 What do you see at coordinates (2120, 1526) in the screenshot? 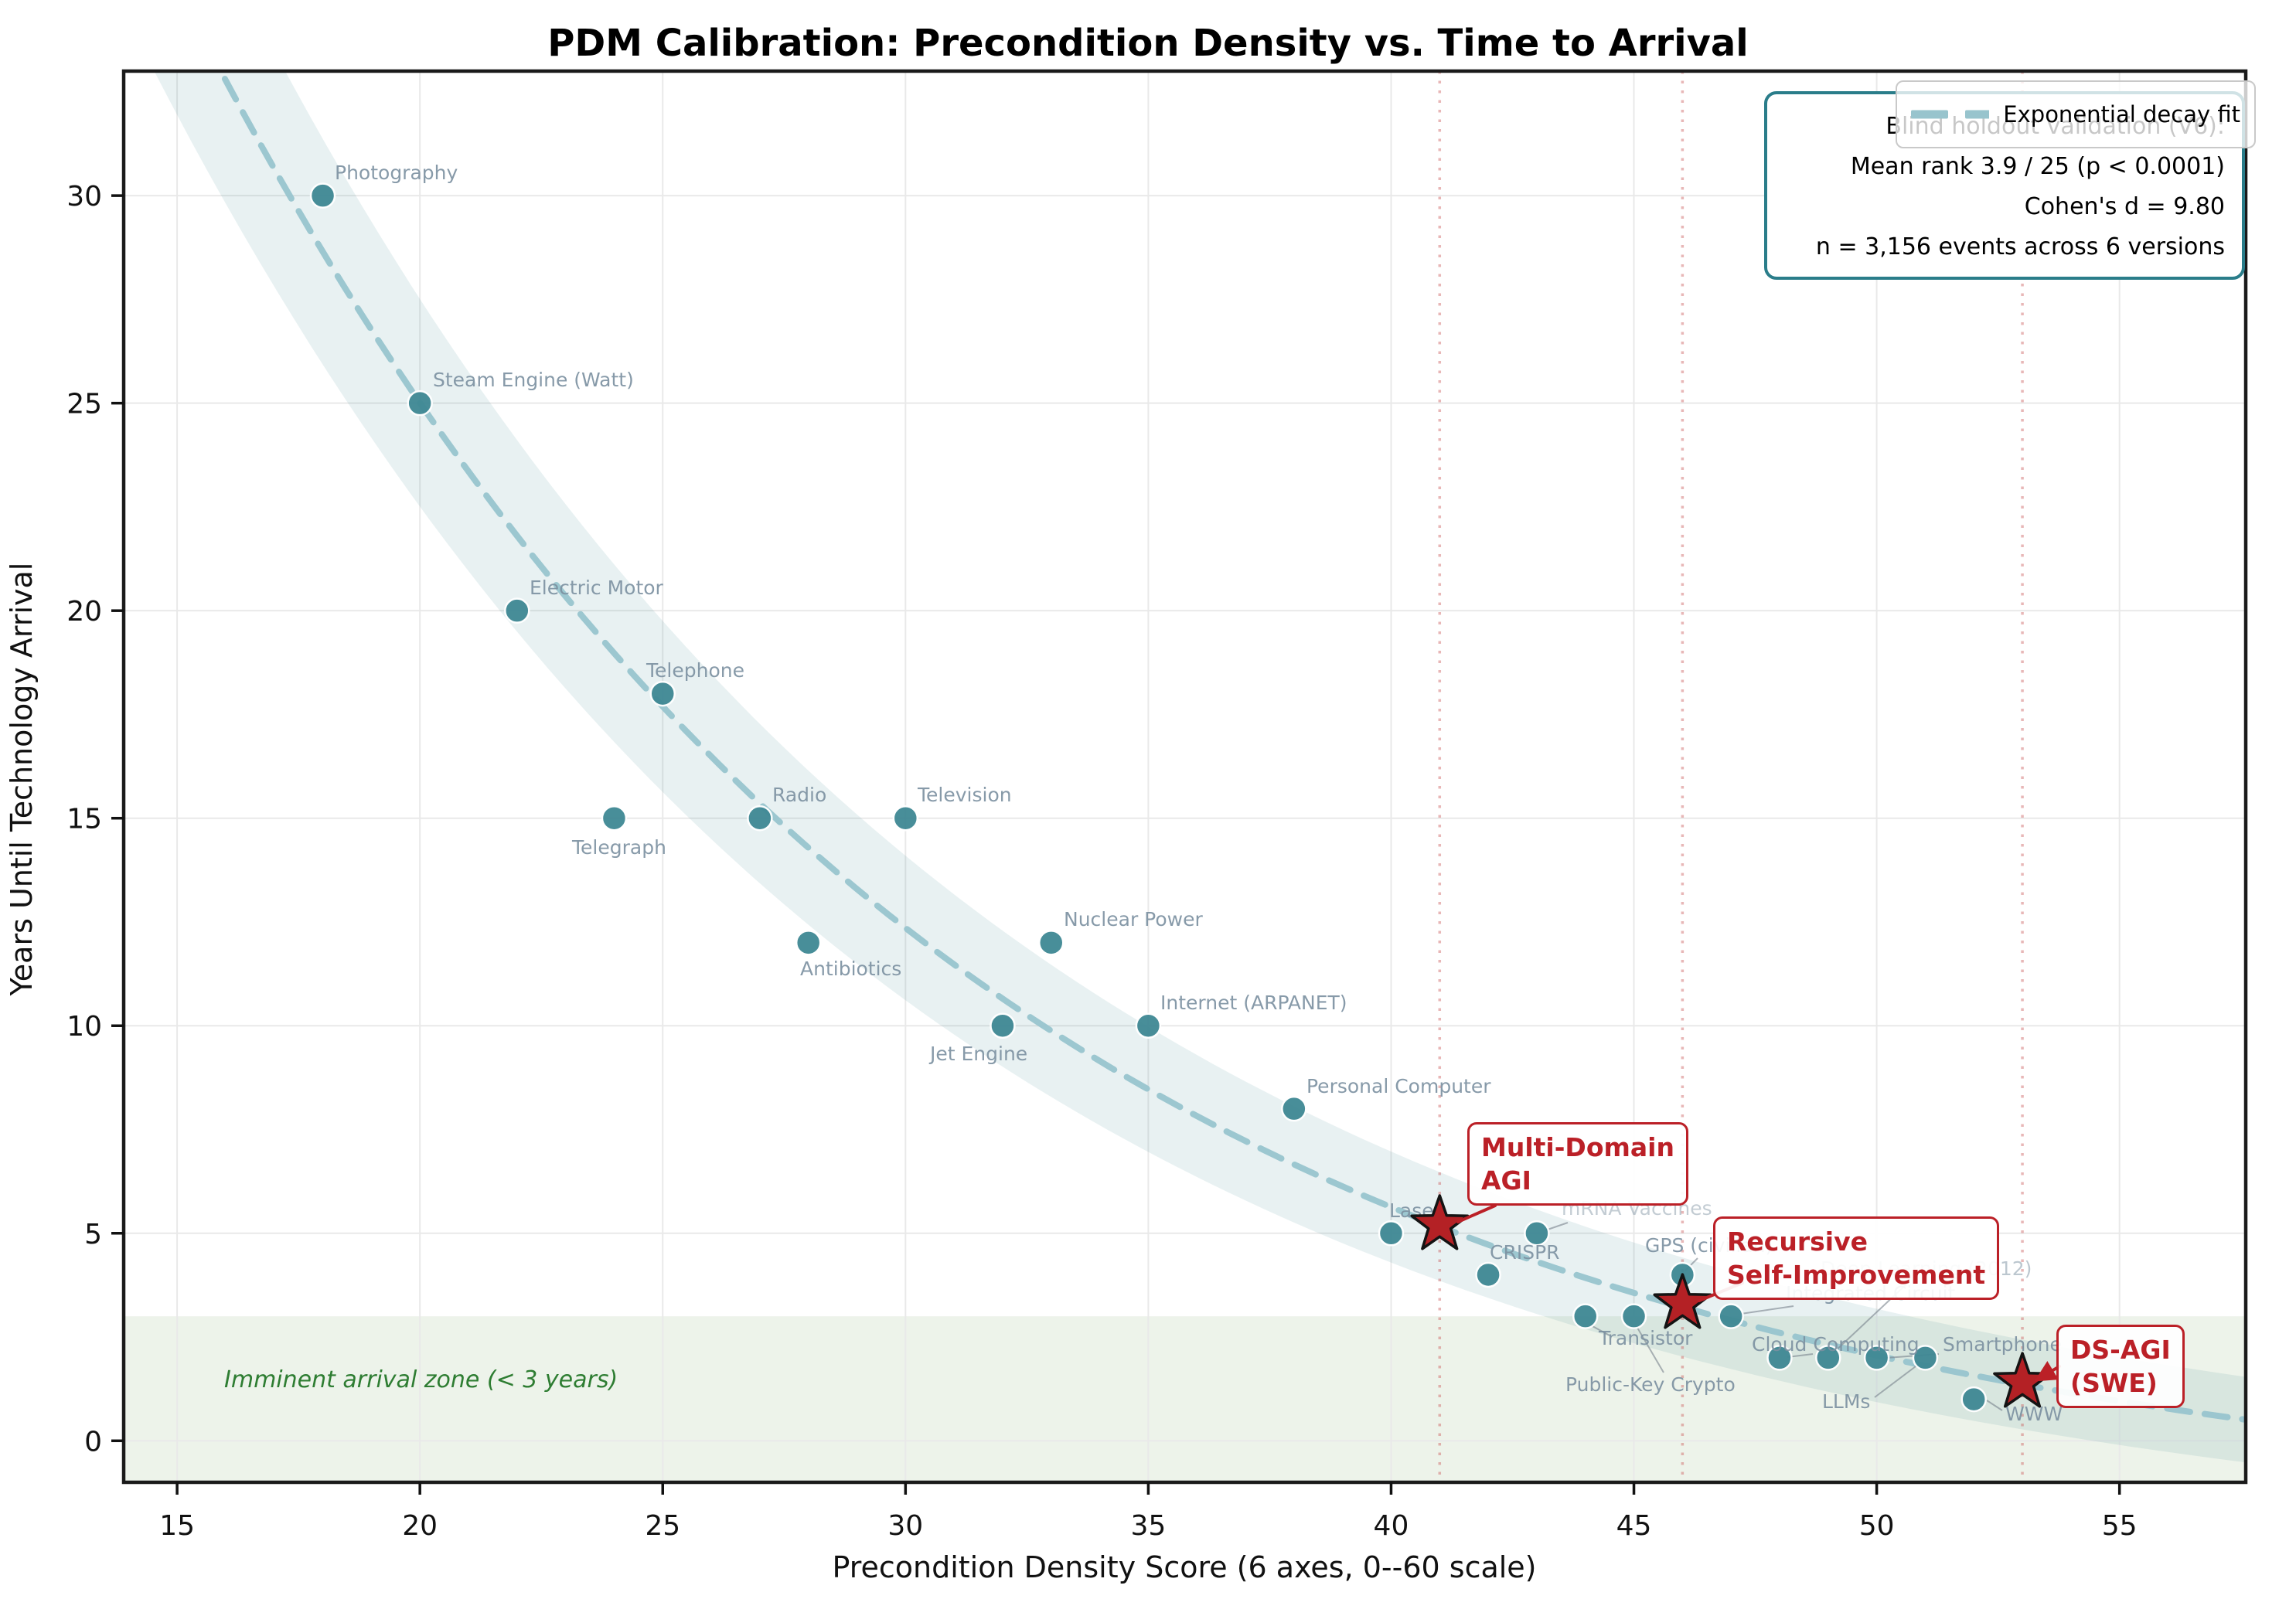
I see `tick-label: 55` at bounding box center [2120, 1526].